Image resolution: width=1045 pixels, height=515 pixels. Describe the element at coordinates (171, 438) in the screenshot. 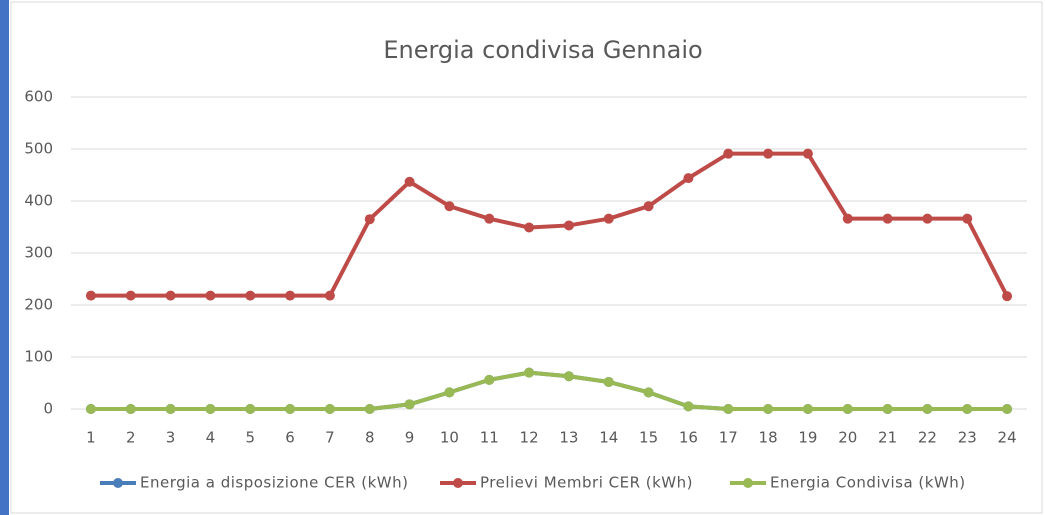

I see `x-tick-label: 3` at that location.